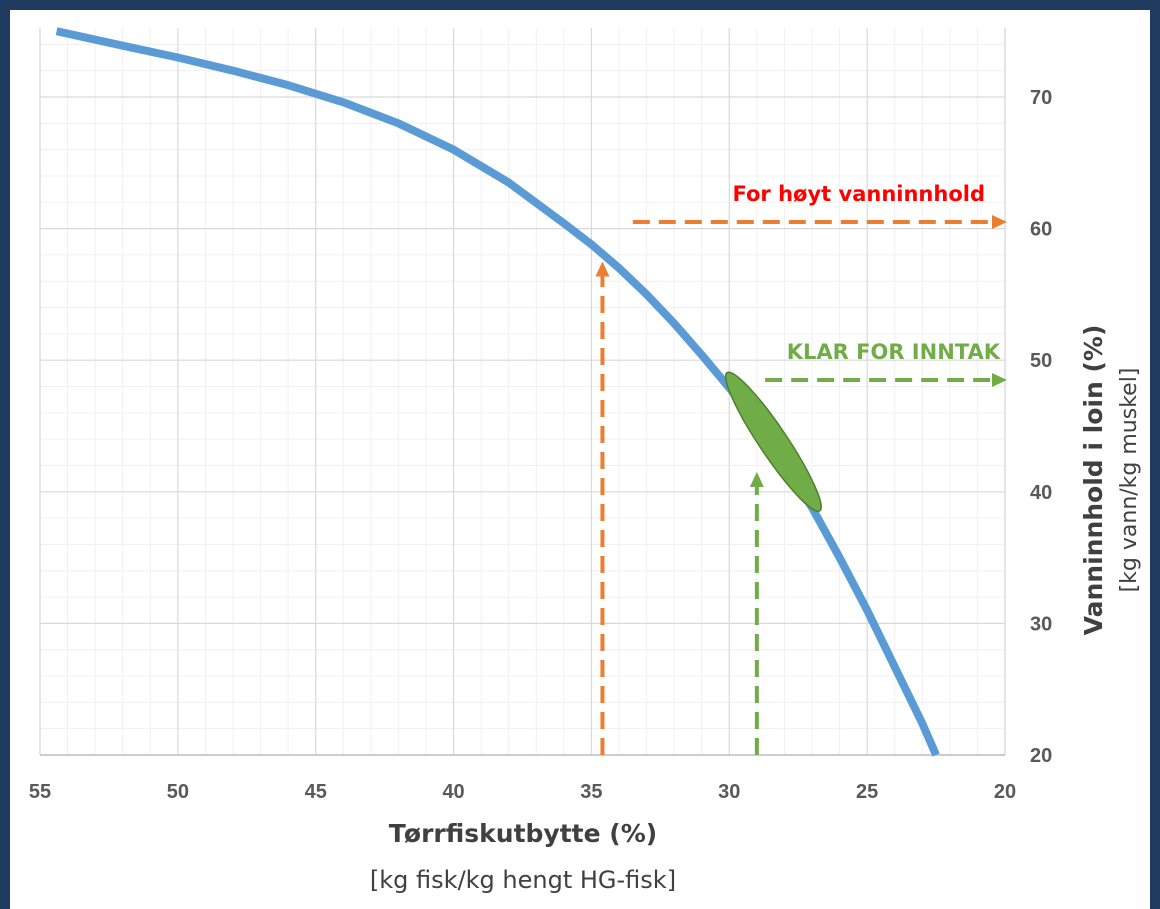 The height and width of the screenshot is (909, 1160). Describe the element at coordinates (729, 792) in the screenshot. I see `x-tick-label: 30` at that location.